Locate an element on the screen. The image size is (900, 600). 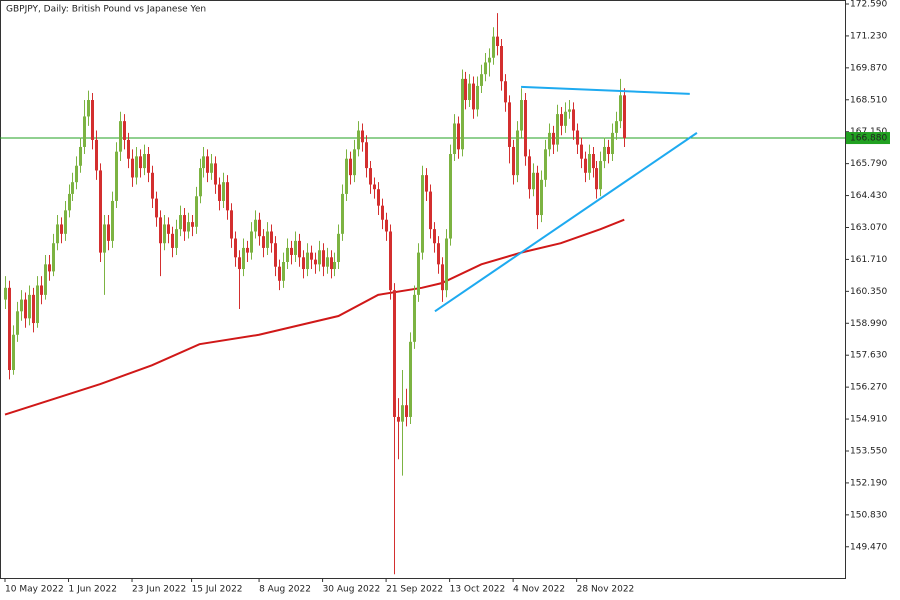
x-tick-label: 21 Sep 2022 is located at coordinates (414, 590).